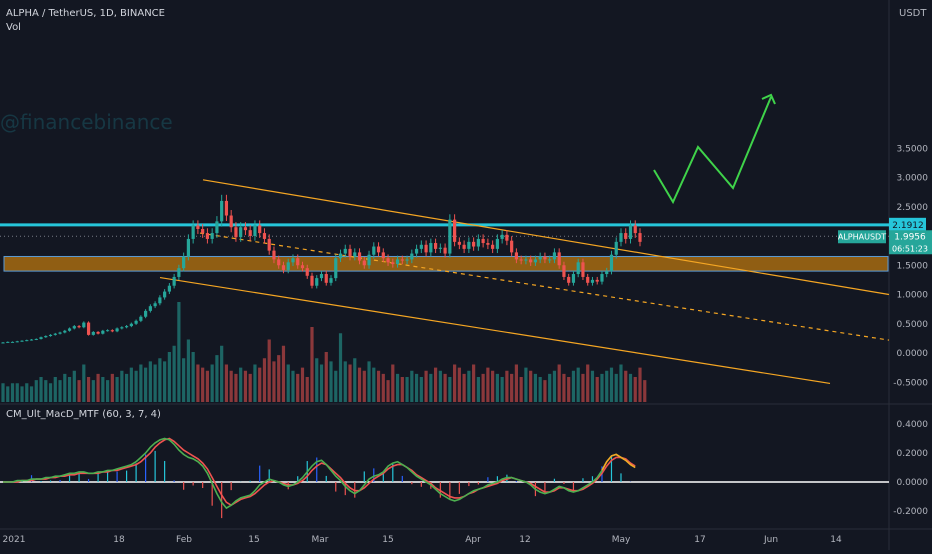 The height and width of the screenshot is (554, 932). Describe the element at coordinates (910, 237) in the screenshot. I see `last-price-label: 1.9956` at that location.